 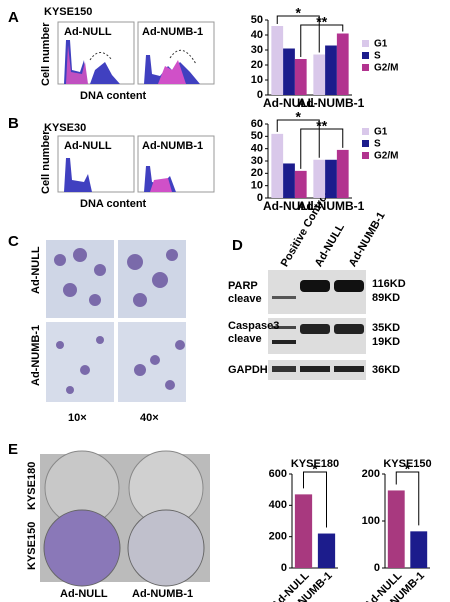 What do you see at coordinates (32, 546) in the screenshot?
I see `row-label: KYSE150` at bounding box center [32, 546].